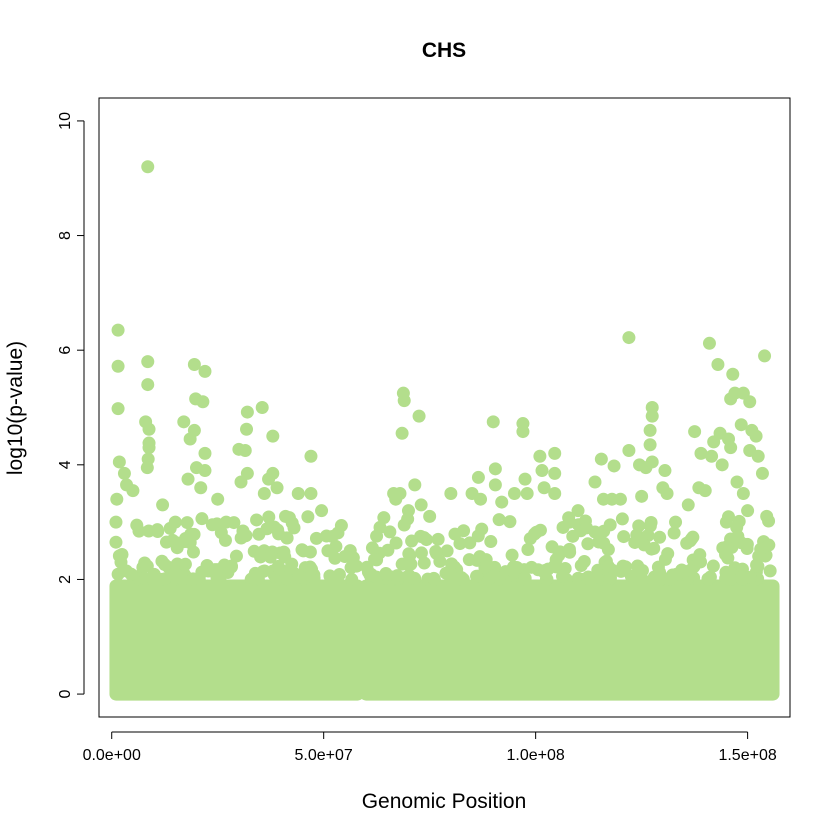 The image size is (840, 840). What do you see at coordinates (15, 408) in the screenshot?
I see `y-axis-label: log10(p-value)` at bounding box center [15, 408].